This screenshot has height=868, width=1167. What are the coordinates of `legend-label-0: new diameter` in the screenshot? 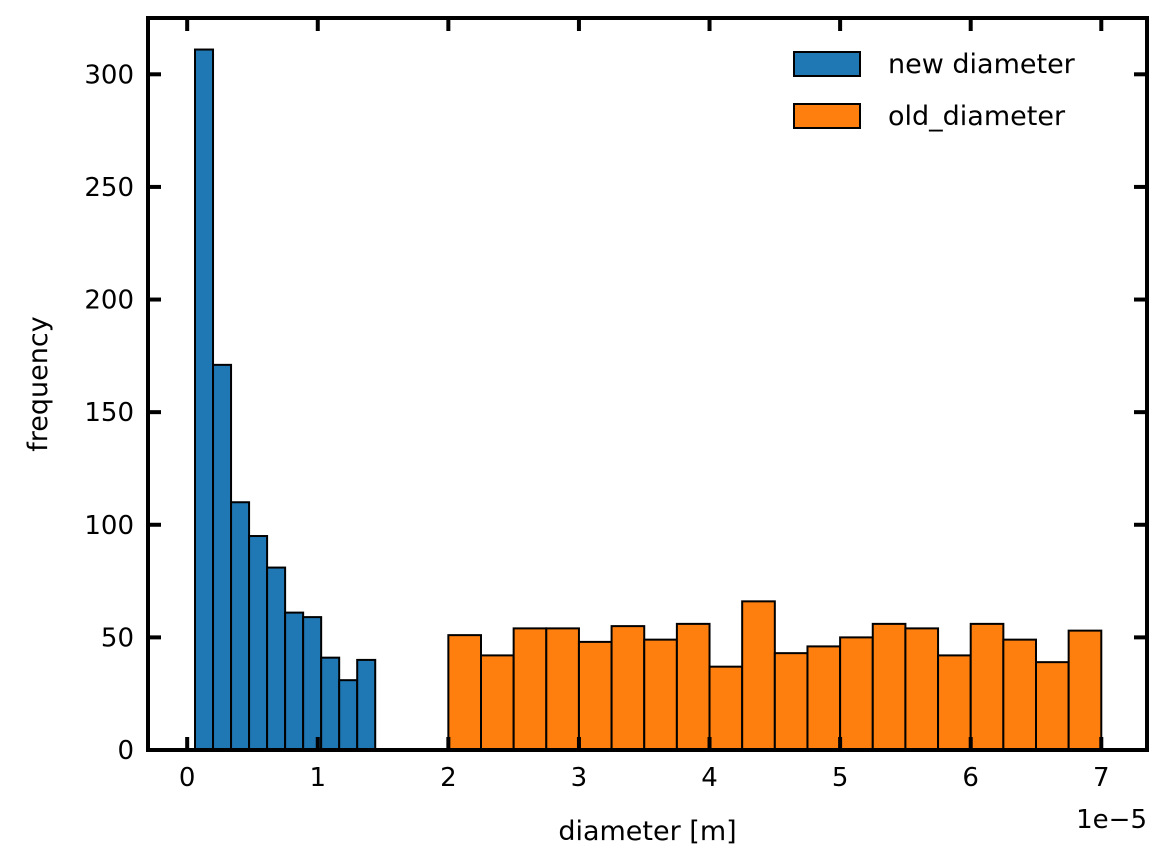 It's located at (982, 64).